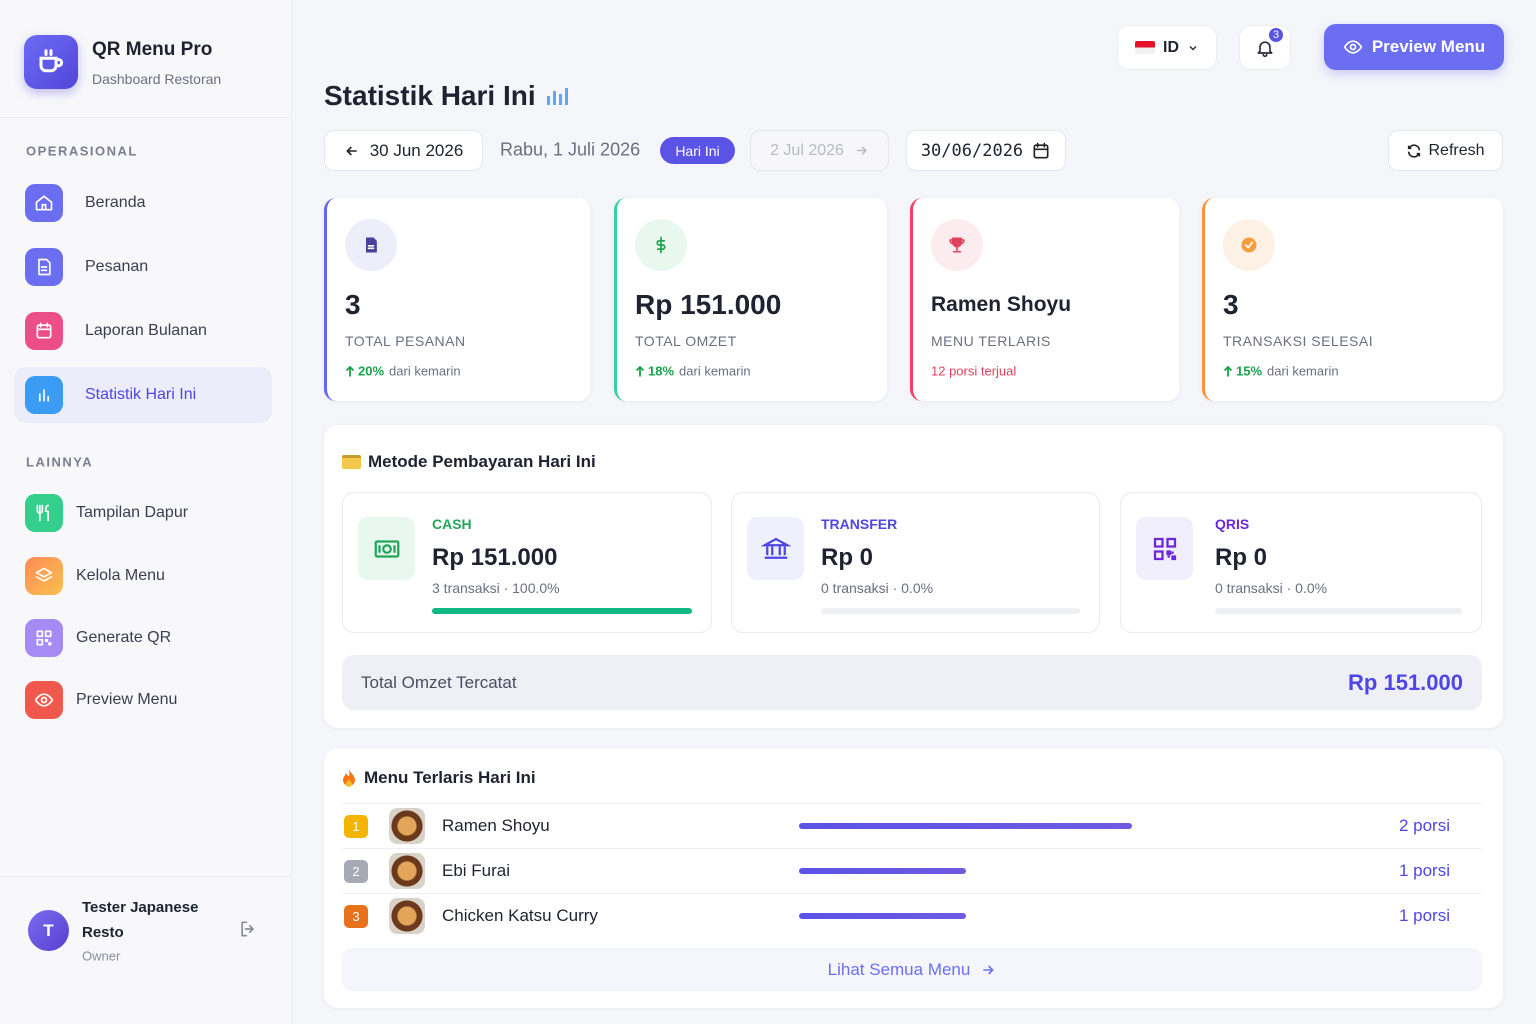 This screenshot has height=1024, width=1536. I want to click on change-value: 18%, so click(661, 371).